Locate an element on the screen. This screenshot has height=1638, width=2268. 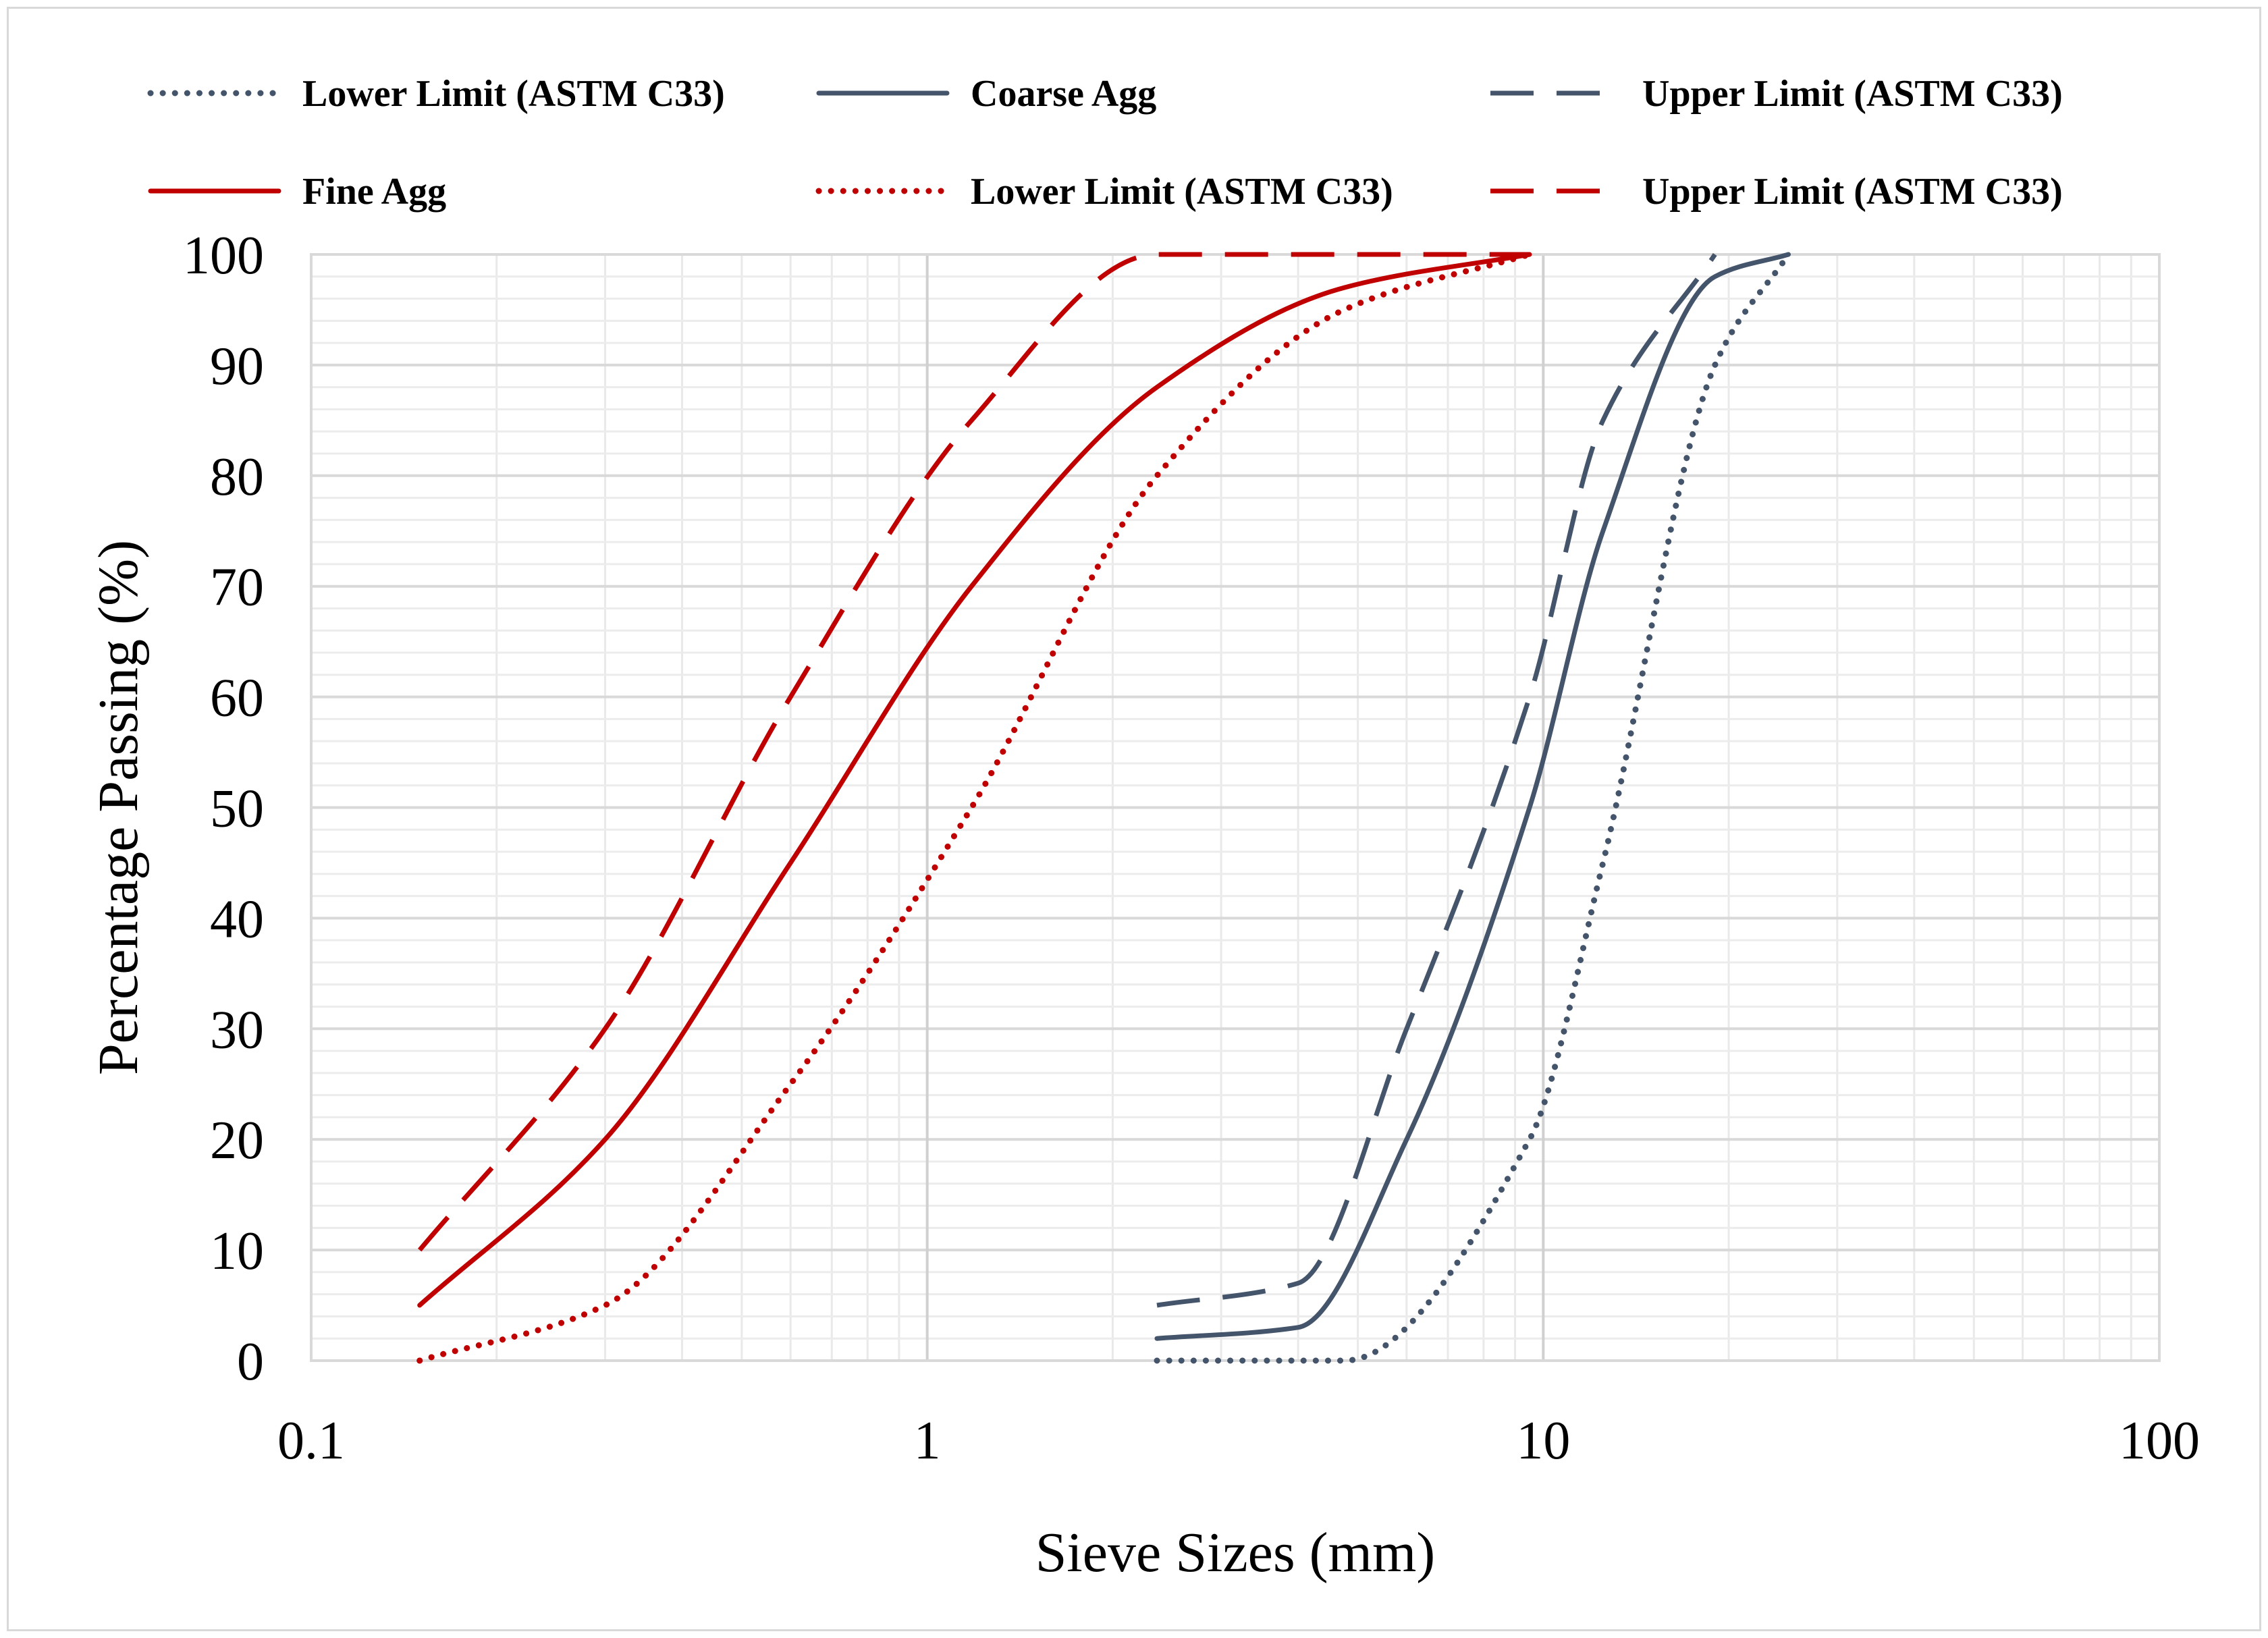
x-axis-title: Sieve Sizes (mm) is located at coordinates (1235, 1552).